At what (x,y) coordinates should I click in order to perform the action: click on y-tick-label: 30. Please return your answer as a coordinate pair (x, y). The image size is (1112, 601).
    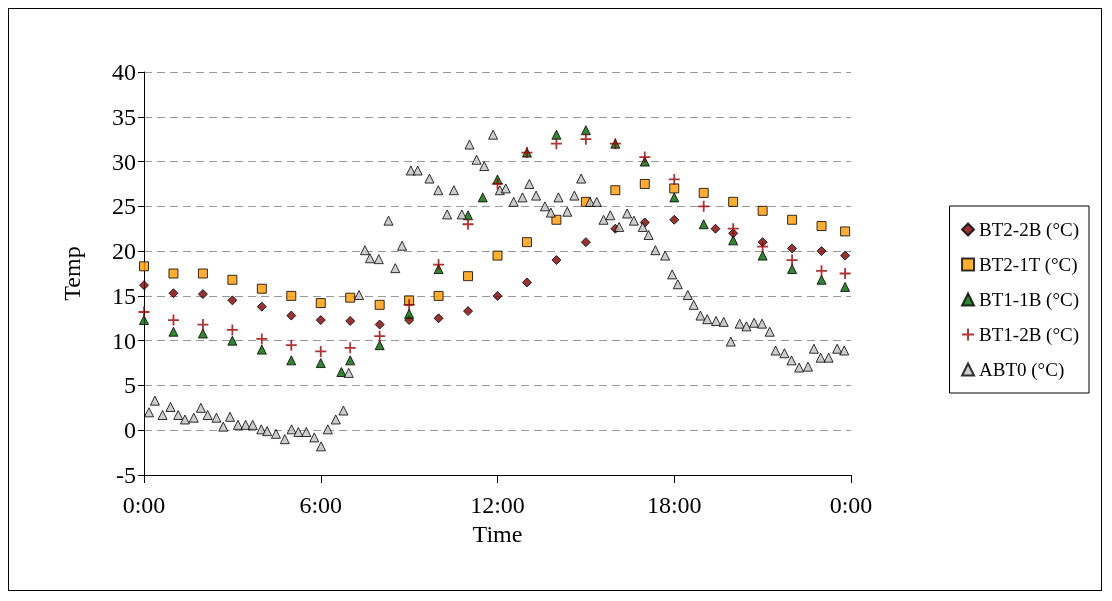
    Looking at the image, I should click on (124, 161).